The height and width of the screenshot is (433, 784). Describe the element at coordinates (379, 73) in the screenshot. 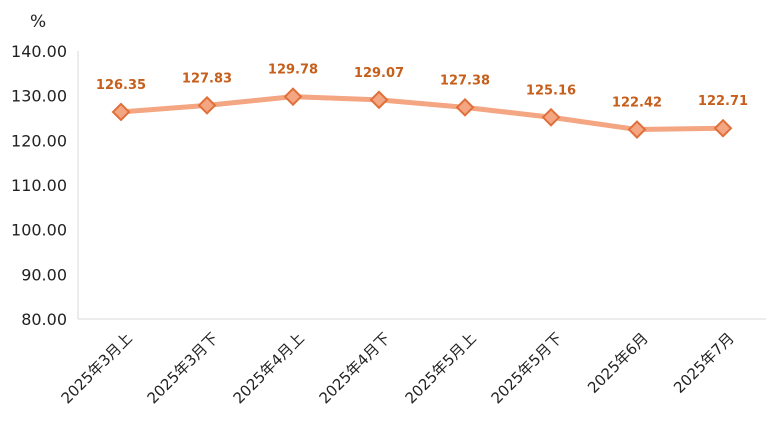

I see `data-label: 129.07` at that location.